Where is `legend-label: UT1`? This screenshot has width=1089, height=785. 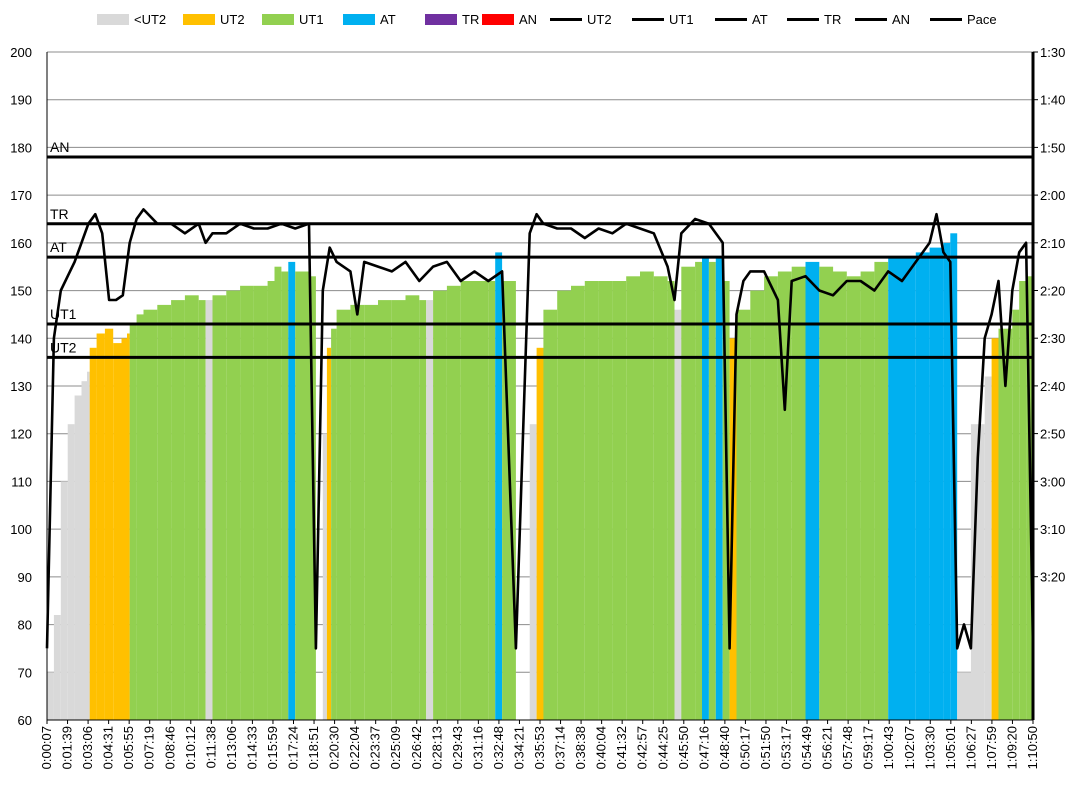 legend-label: UT1 is located at coordinates (681, 19).